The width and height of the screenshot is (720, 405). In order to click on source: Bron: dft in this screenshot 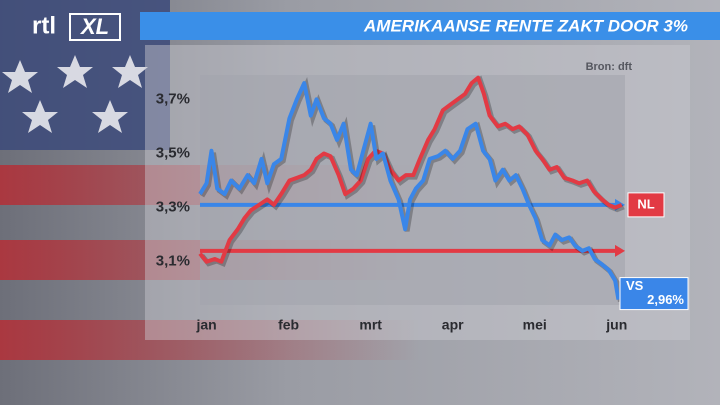, I will do `click(609, 67)`.